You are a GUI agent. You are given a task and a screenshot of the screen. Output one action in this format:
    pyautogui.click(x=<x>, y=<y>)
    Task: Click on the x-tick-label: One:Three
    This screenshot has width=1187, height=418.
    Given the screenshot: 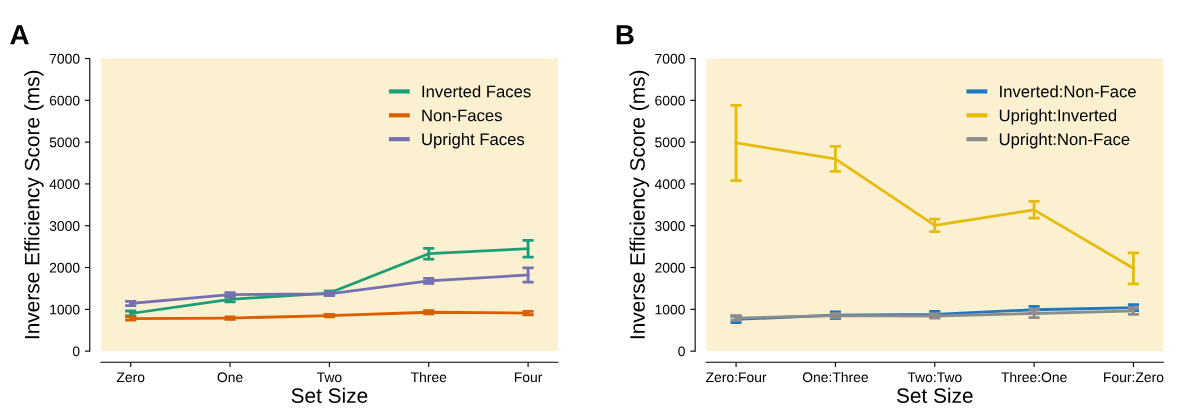 What is the action you would take?
    pyautogui.click(x=835, y=377)
    